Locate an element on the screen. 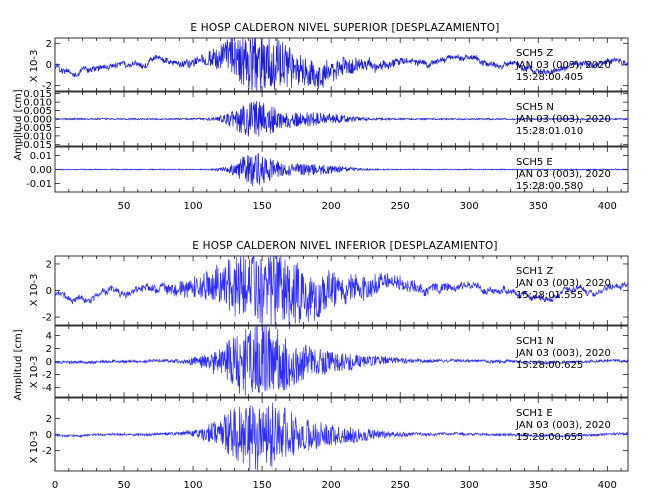  station-label-sch5-e: SCH5 E is located at coordinates (534, 162).